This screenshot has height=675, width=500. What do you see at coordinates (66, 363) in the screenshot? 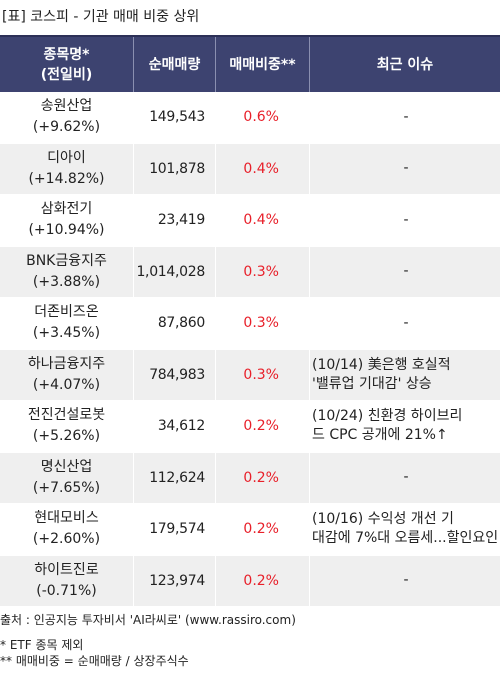
I see `stock-name: 하나금융지주` at bounding box center [66, 363].